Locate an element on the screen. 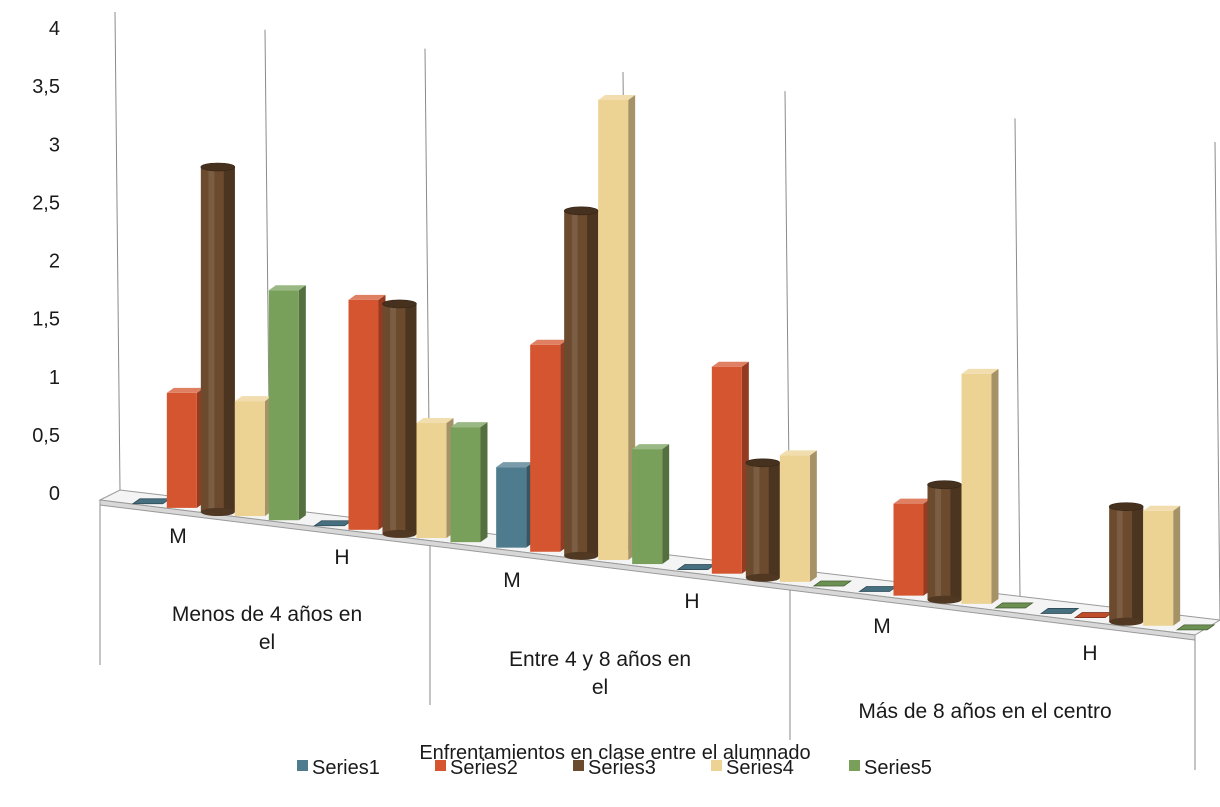 The width and height of the screenshot is (1220, 807). x-group-label: Menos de 4 años en el is located at coordinates (267, 628).